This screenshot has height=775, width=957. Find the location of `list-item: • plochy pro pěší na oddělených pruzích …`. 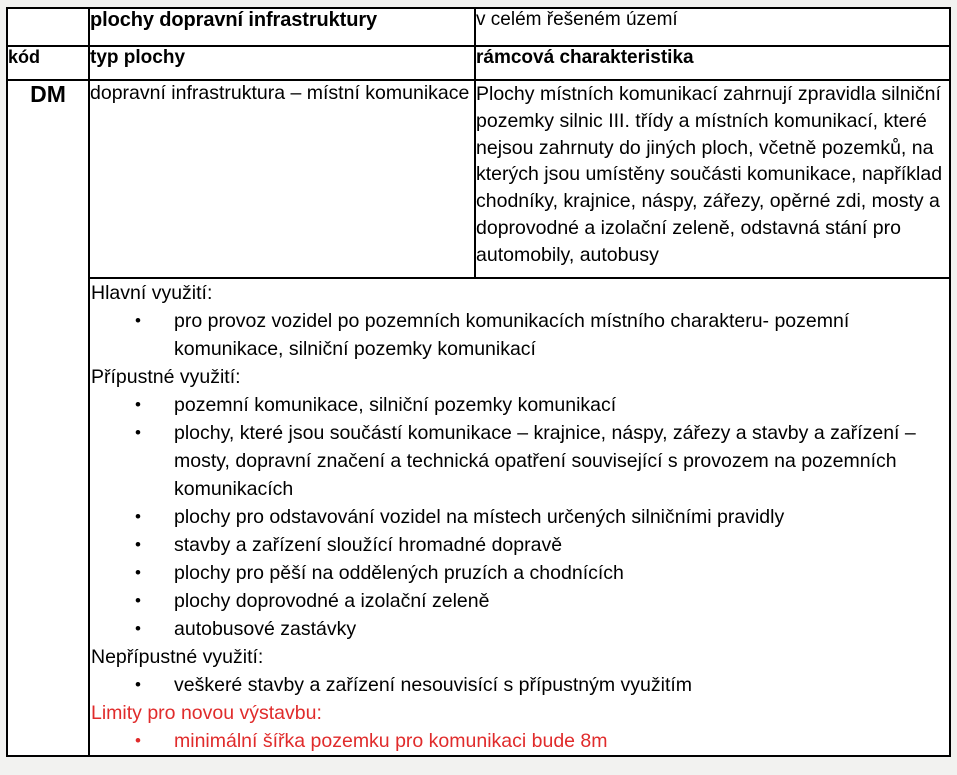

list-item: • plochy pro pěší na oddělených pruzích … is located at coordinates (519, 573).